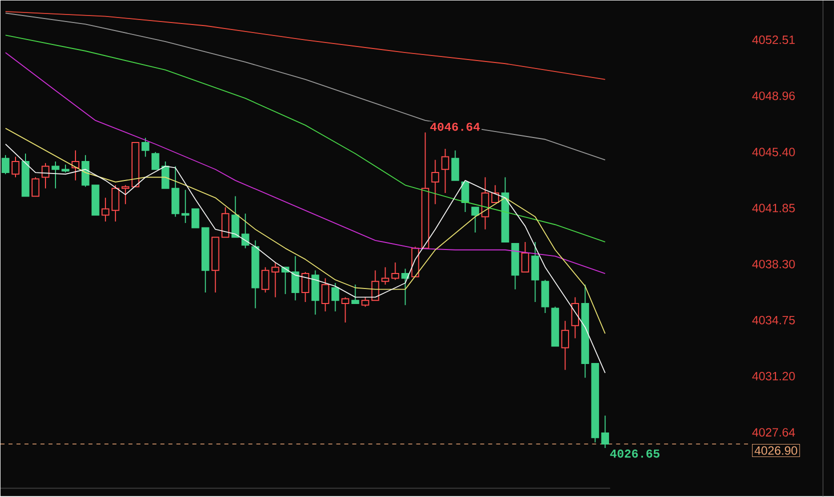 This screenshot has height=497, width=834. Describe the element at coordinates (635, 454) in the screenshot. I see `text: 4026.65` at that location.